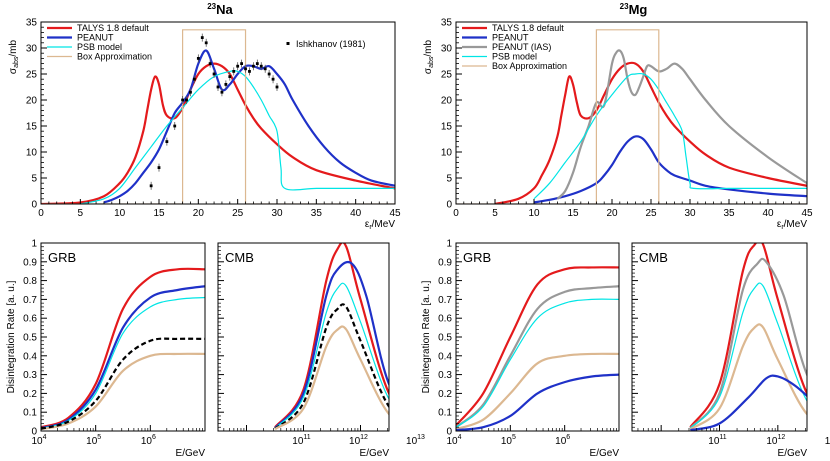 The height and width of the screenshot is (461, 830). What do you see at coordinates (447, 127) in the screenshot?
I see `y-tick-label: 15` at bounding box center [447, 127].